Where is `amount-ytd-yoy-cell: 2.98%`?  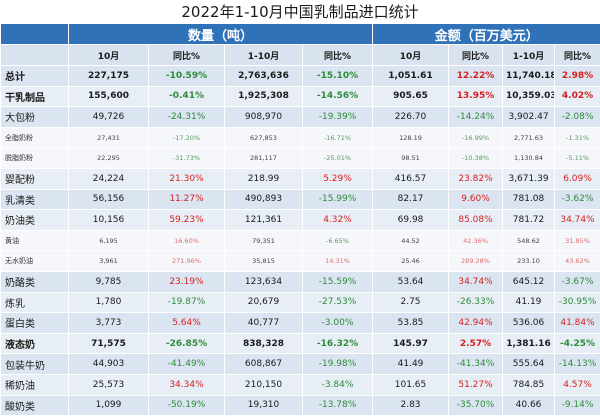
amount-ytd-yoy-cell: 2.98% is located at coordinates (577, 76).